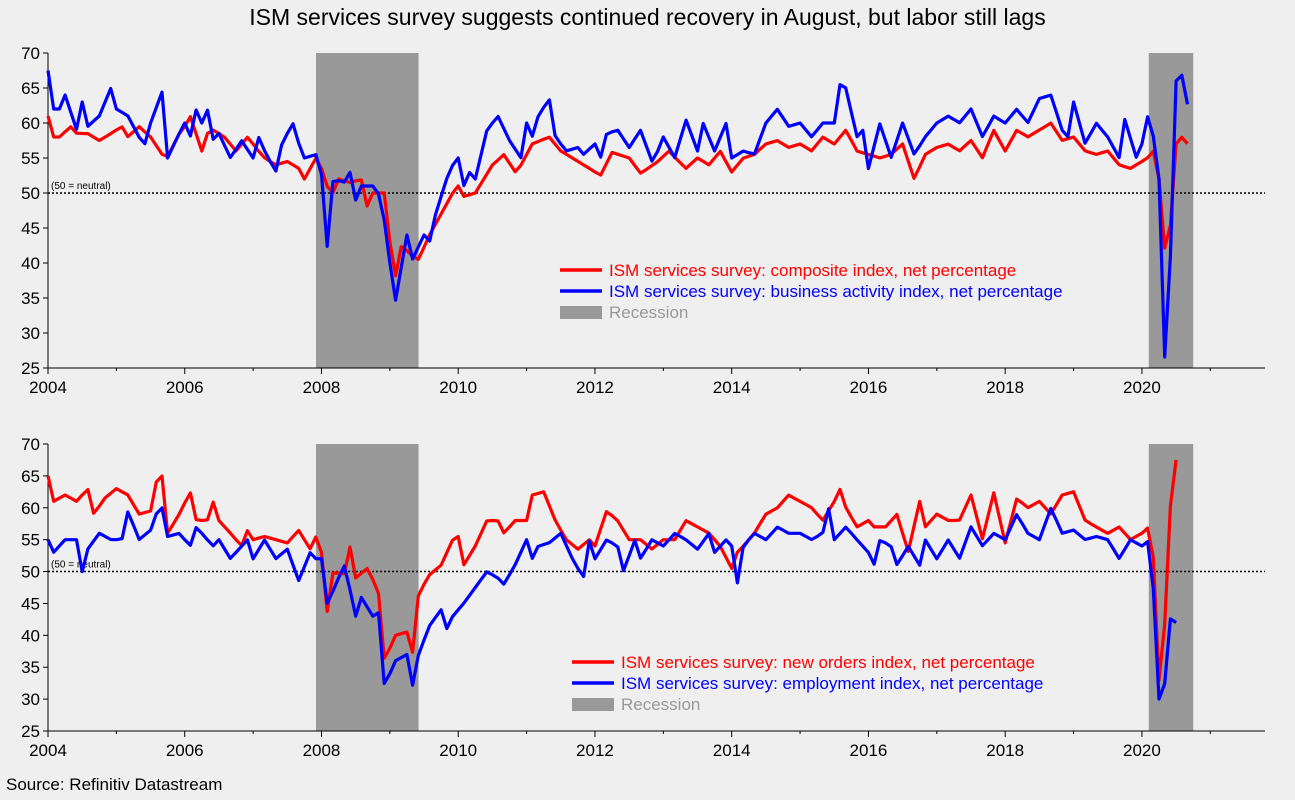  I want to click on source-note: Source: Refinitiv Datastream, so click(114, 784).